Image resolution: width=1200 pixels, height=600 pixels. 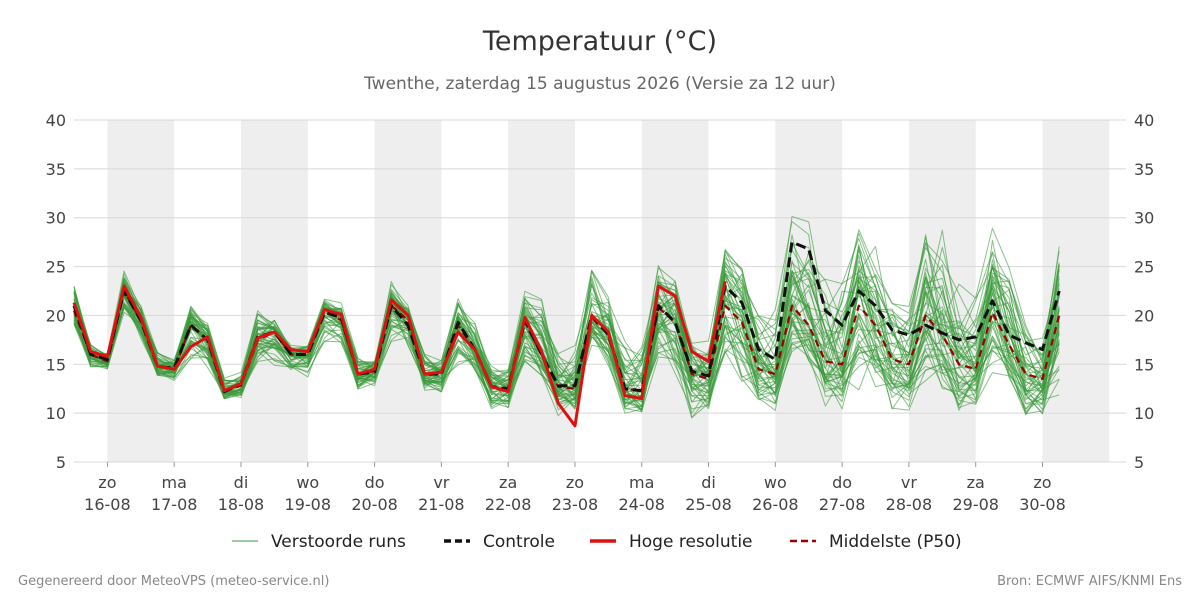 What do you see at coordinates (775, 504) in the screenshot?
I see `x-tick-date: 26-08` at bounding box center [775, 504].